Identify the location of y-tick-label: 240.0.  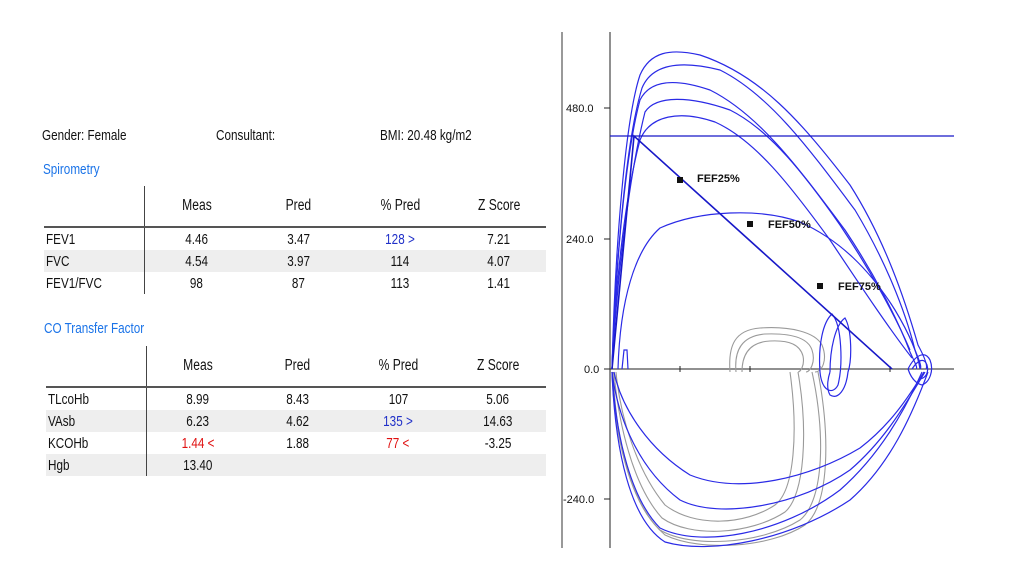
(580, 240).